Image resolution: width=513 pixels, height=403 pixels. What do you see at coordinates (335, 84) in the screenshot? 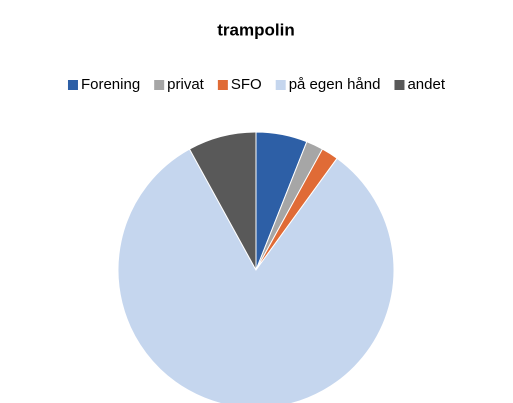
I see `legend-label: på egen hånd` at bounding box center [335, 84].